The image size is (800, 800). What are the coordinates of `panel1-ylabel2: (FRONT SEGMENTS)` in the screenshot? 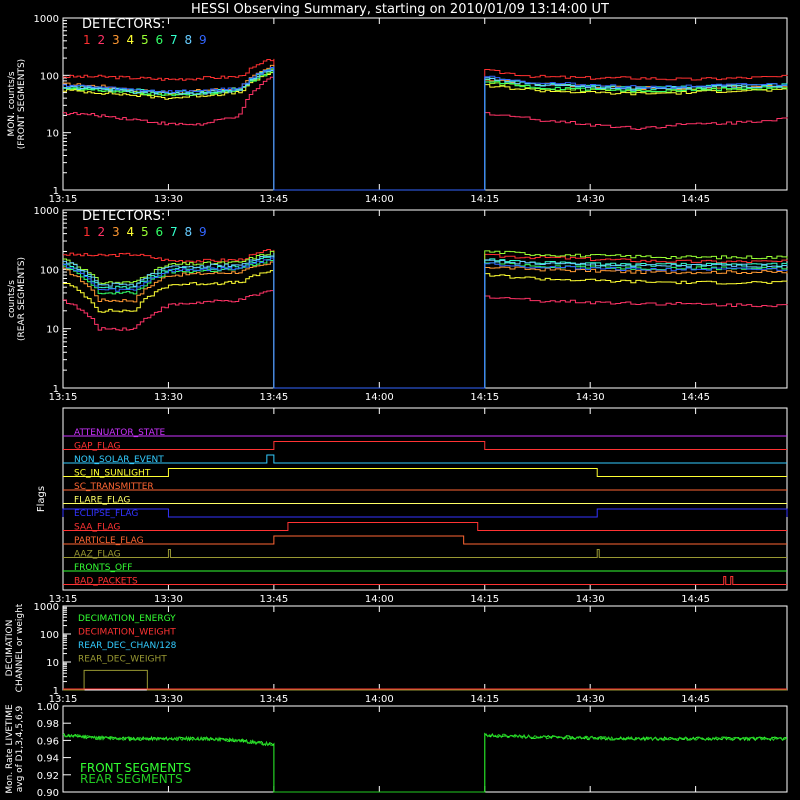 It's located at (22, 104).